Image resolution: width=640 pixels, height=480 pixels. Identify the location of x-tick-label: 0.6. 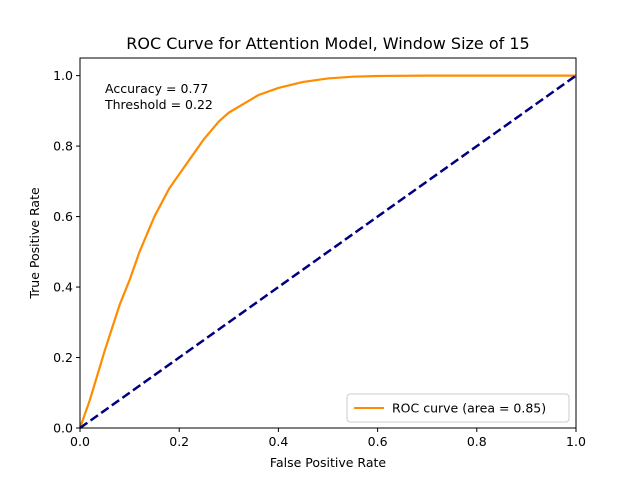
(378, 441).